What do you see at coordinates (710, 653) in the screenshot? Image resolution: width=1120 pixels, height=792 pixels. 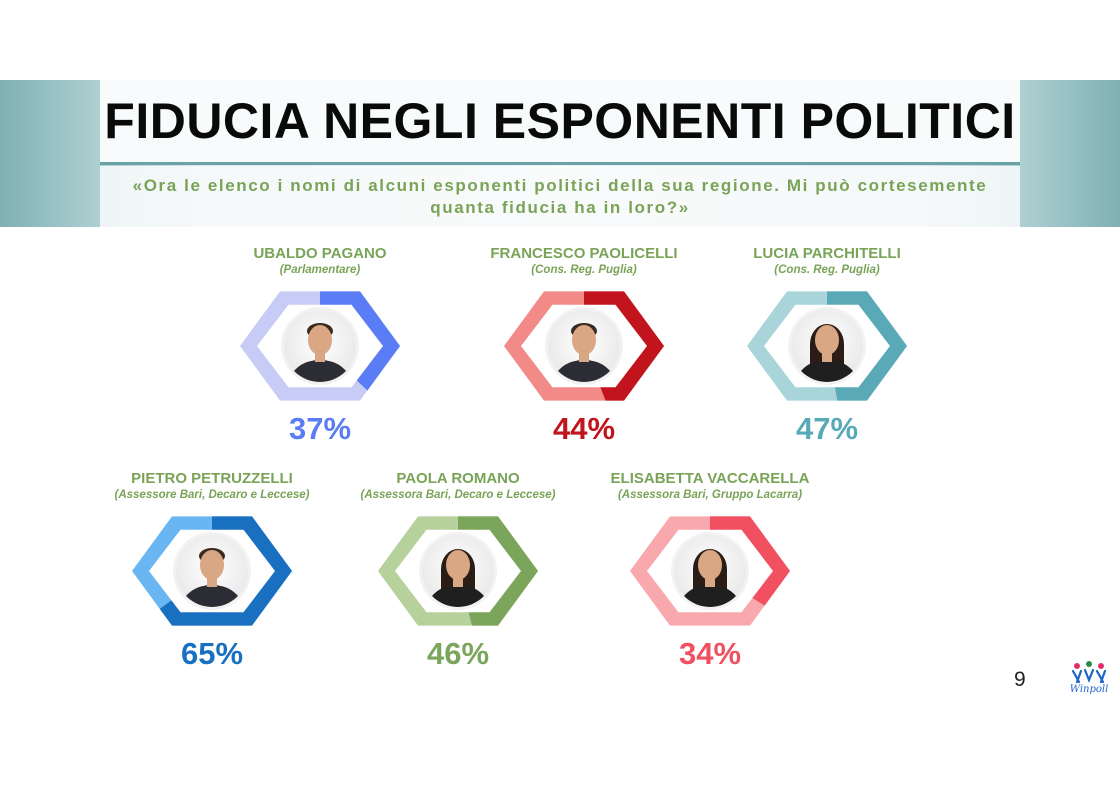 I see `trust-percentage: 34%` at bounding box center [710, 653].